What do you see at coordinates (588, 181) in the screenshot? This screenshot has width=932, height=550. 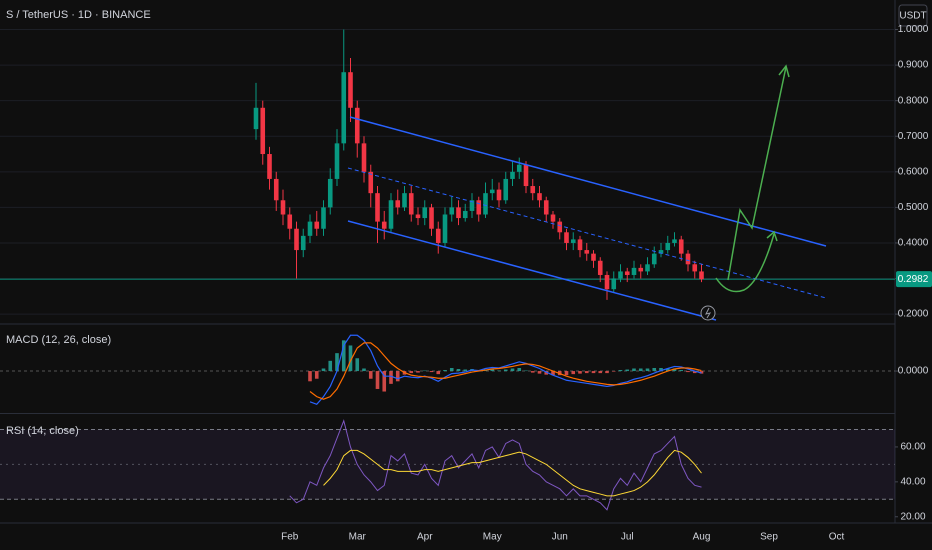 I see `channel-upper` at bounding box center [588, 181].